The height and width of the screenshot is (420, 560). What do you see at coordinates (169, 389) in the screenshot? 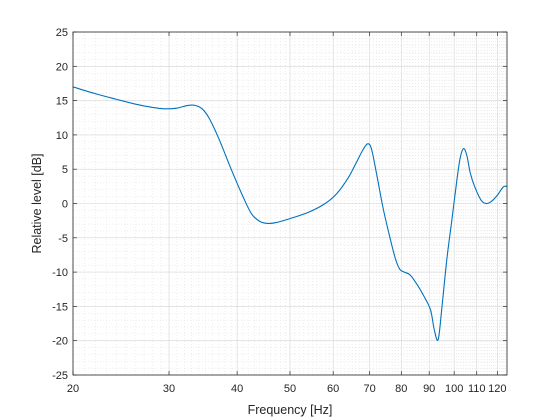
I see `x-tick-label: 30` at bounding box center [169, 389].